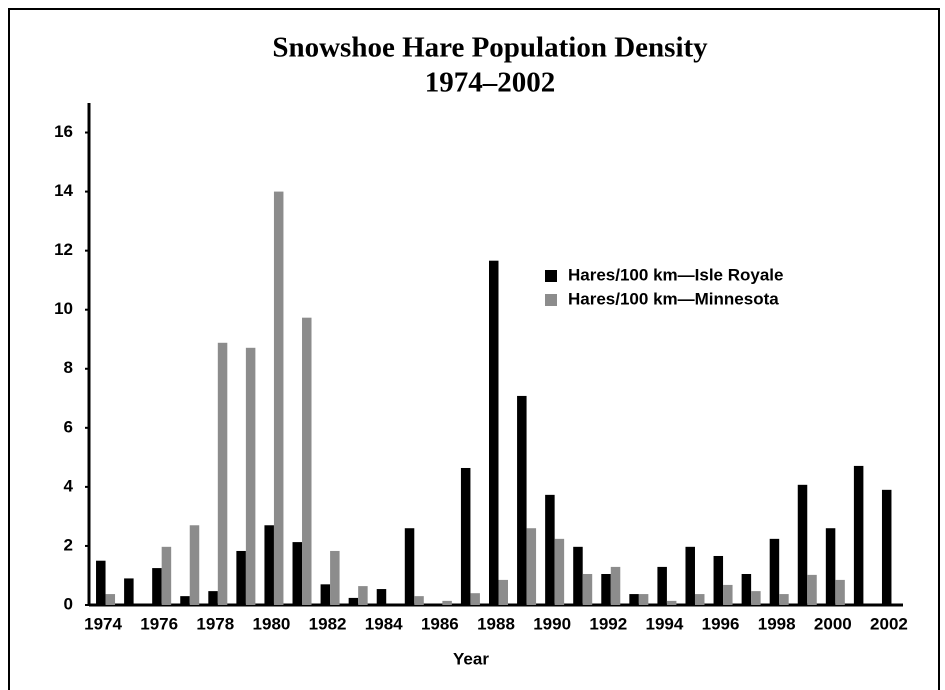  Describe the element at coordinates (721, 623) in the screenshot. I see `x-tick-label: 1996` at that location.